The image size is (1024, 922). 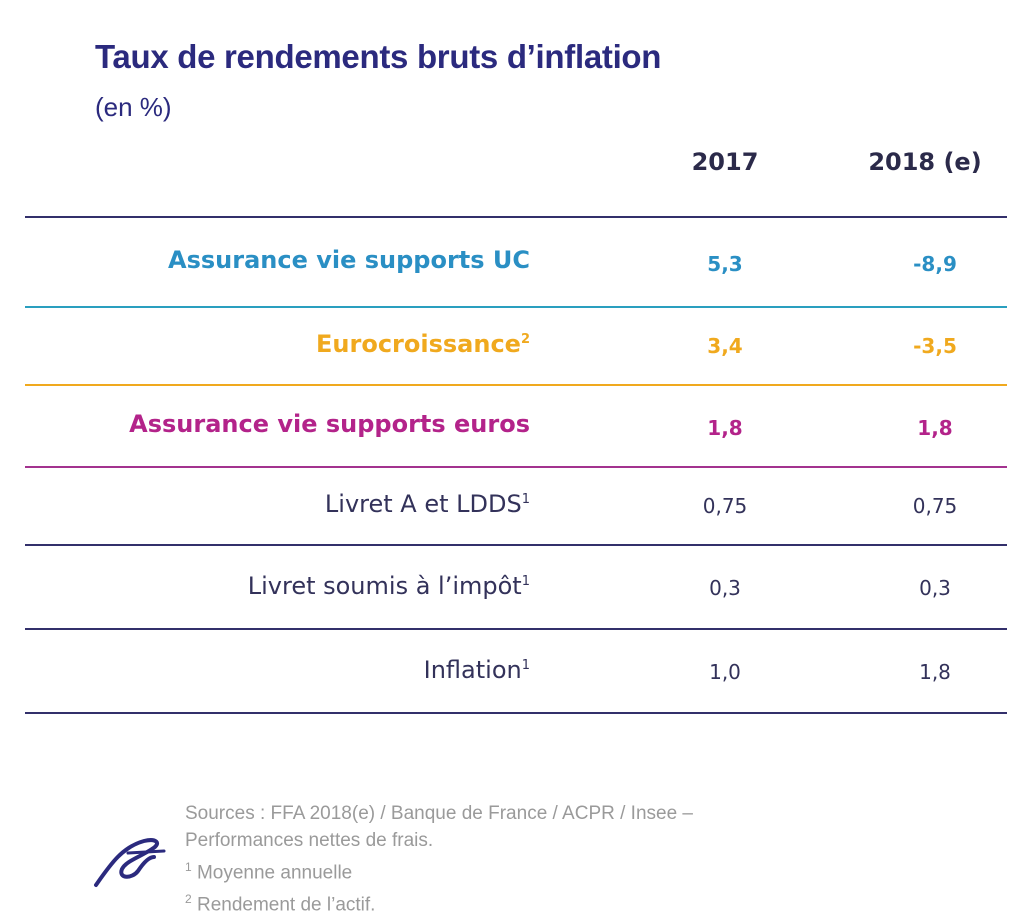 I want to click on row-label: Livret A et LDDS1, so click(x=427, y=504).